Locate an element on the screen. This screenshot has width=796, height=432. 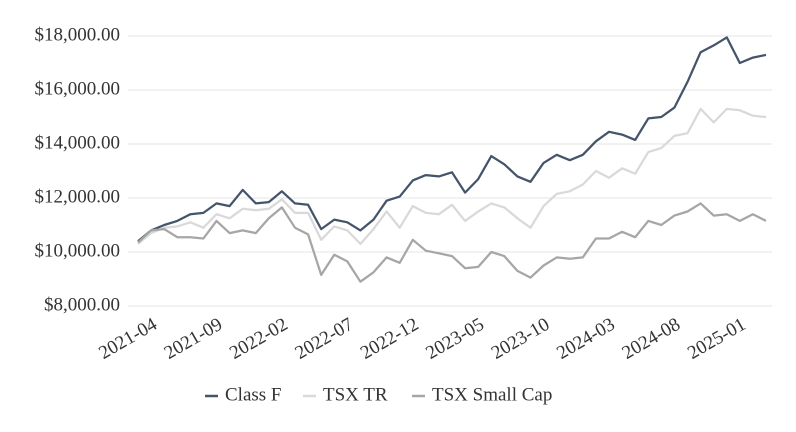
x-tick-label: 2023-10 is located at coordinates (520, 339).